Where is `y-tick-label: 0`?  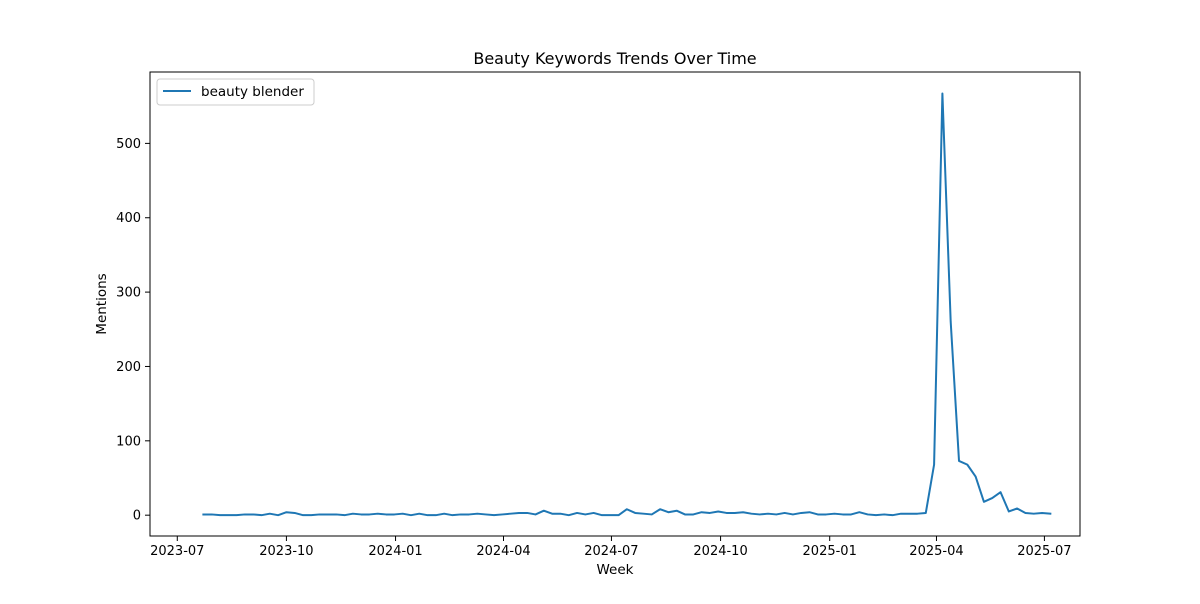 y-tick-label: 0 is located at coordinates (137, 516).